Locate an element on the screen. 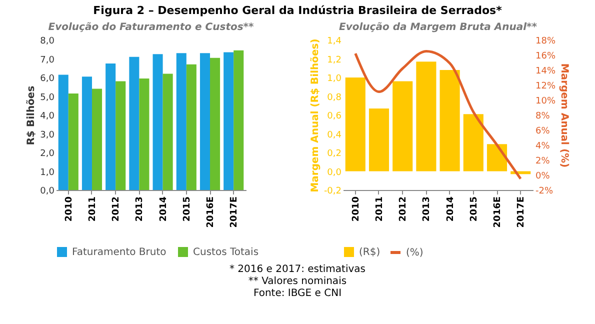 Image resolution: width=595 pixels, height=324 pixels. legend-label: Custos Totais is located at coordinates (226, 252).